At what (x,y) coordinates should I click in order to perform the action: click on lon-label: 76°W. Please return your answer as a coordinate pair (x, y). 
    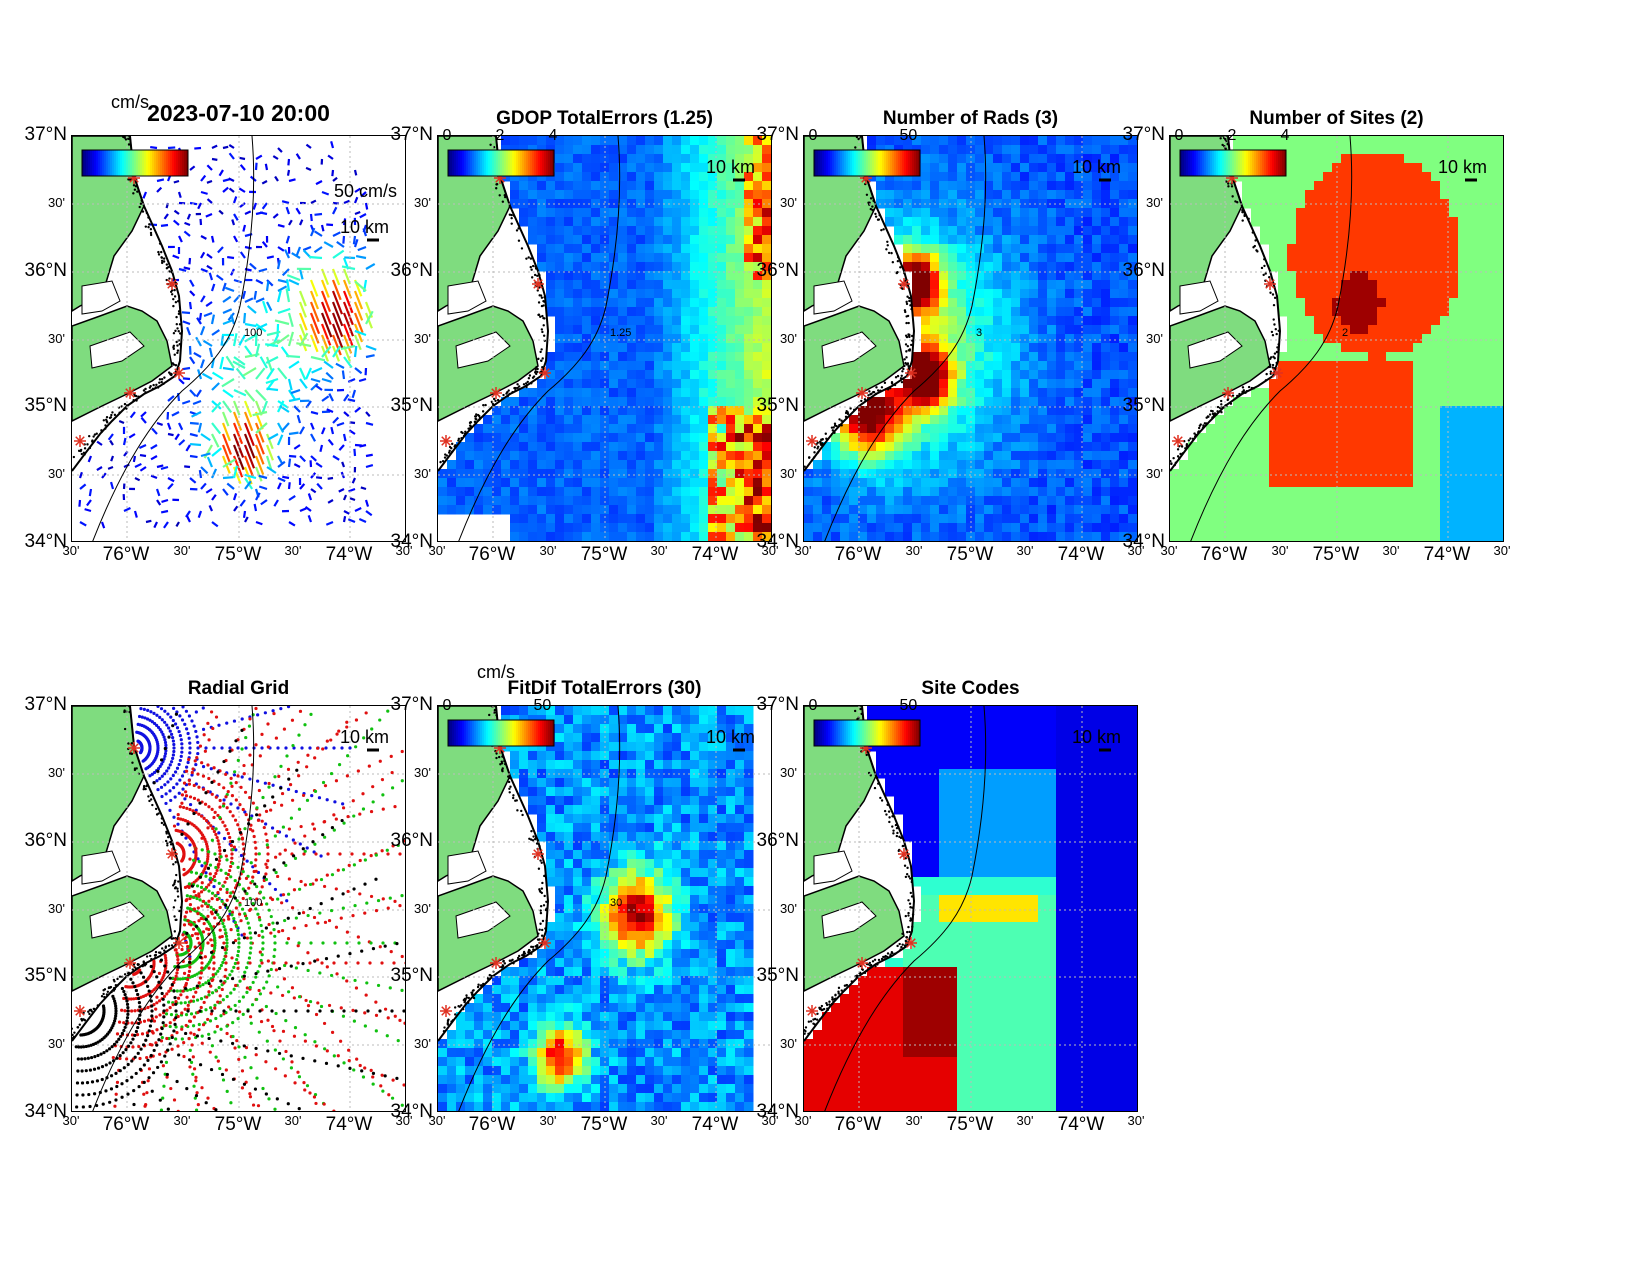
    Looking at the image, I should click on (492, 554).